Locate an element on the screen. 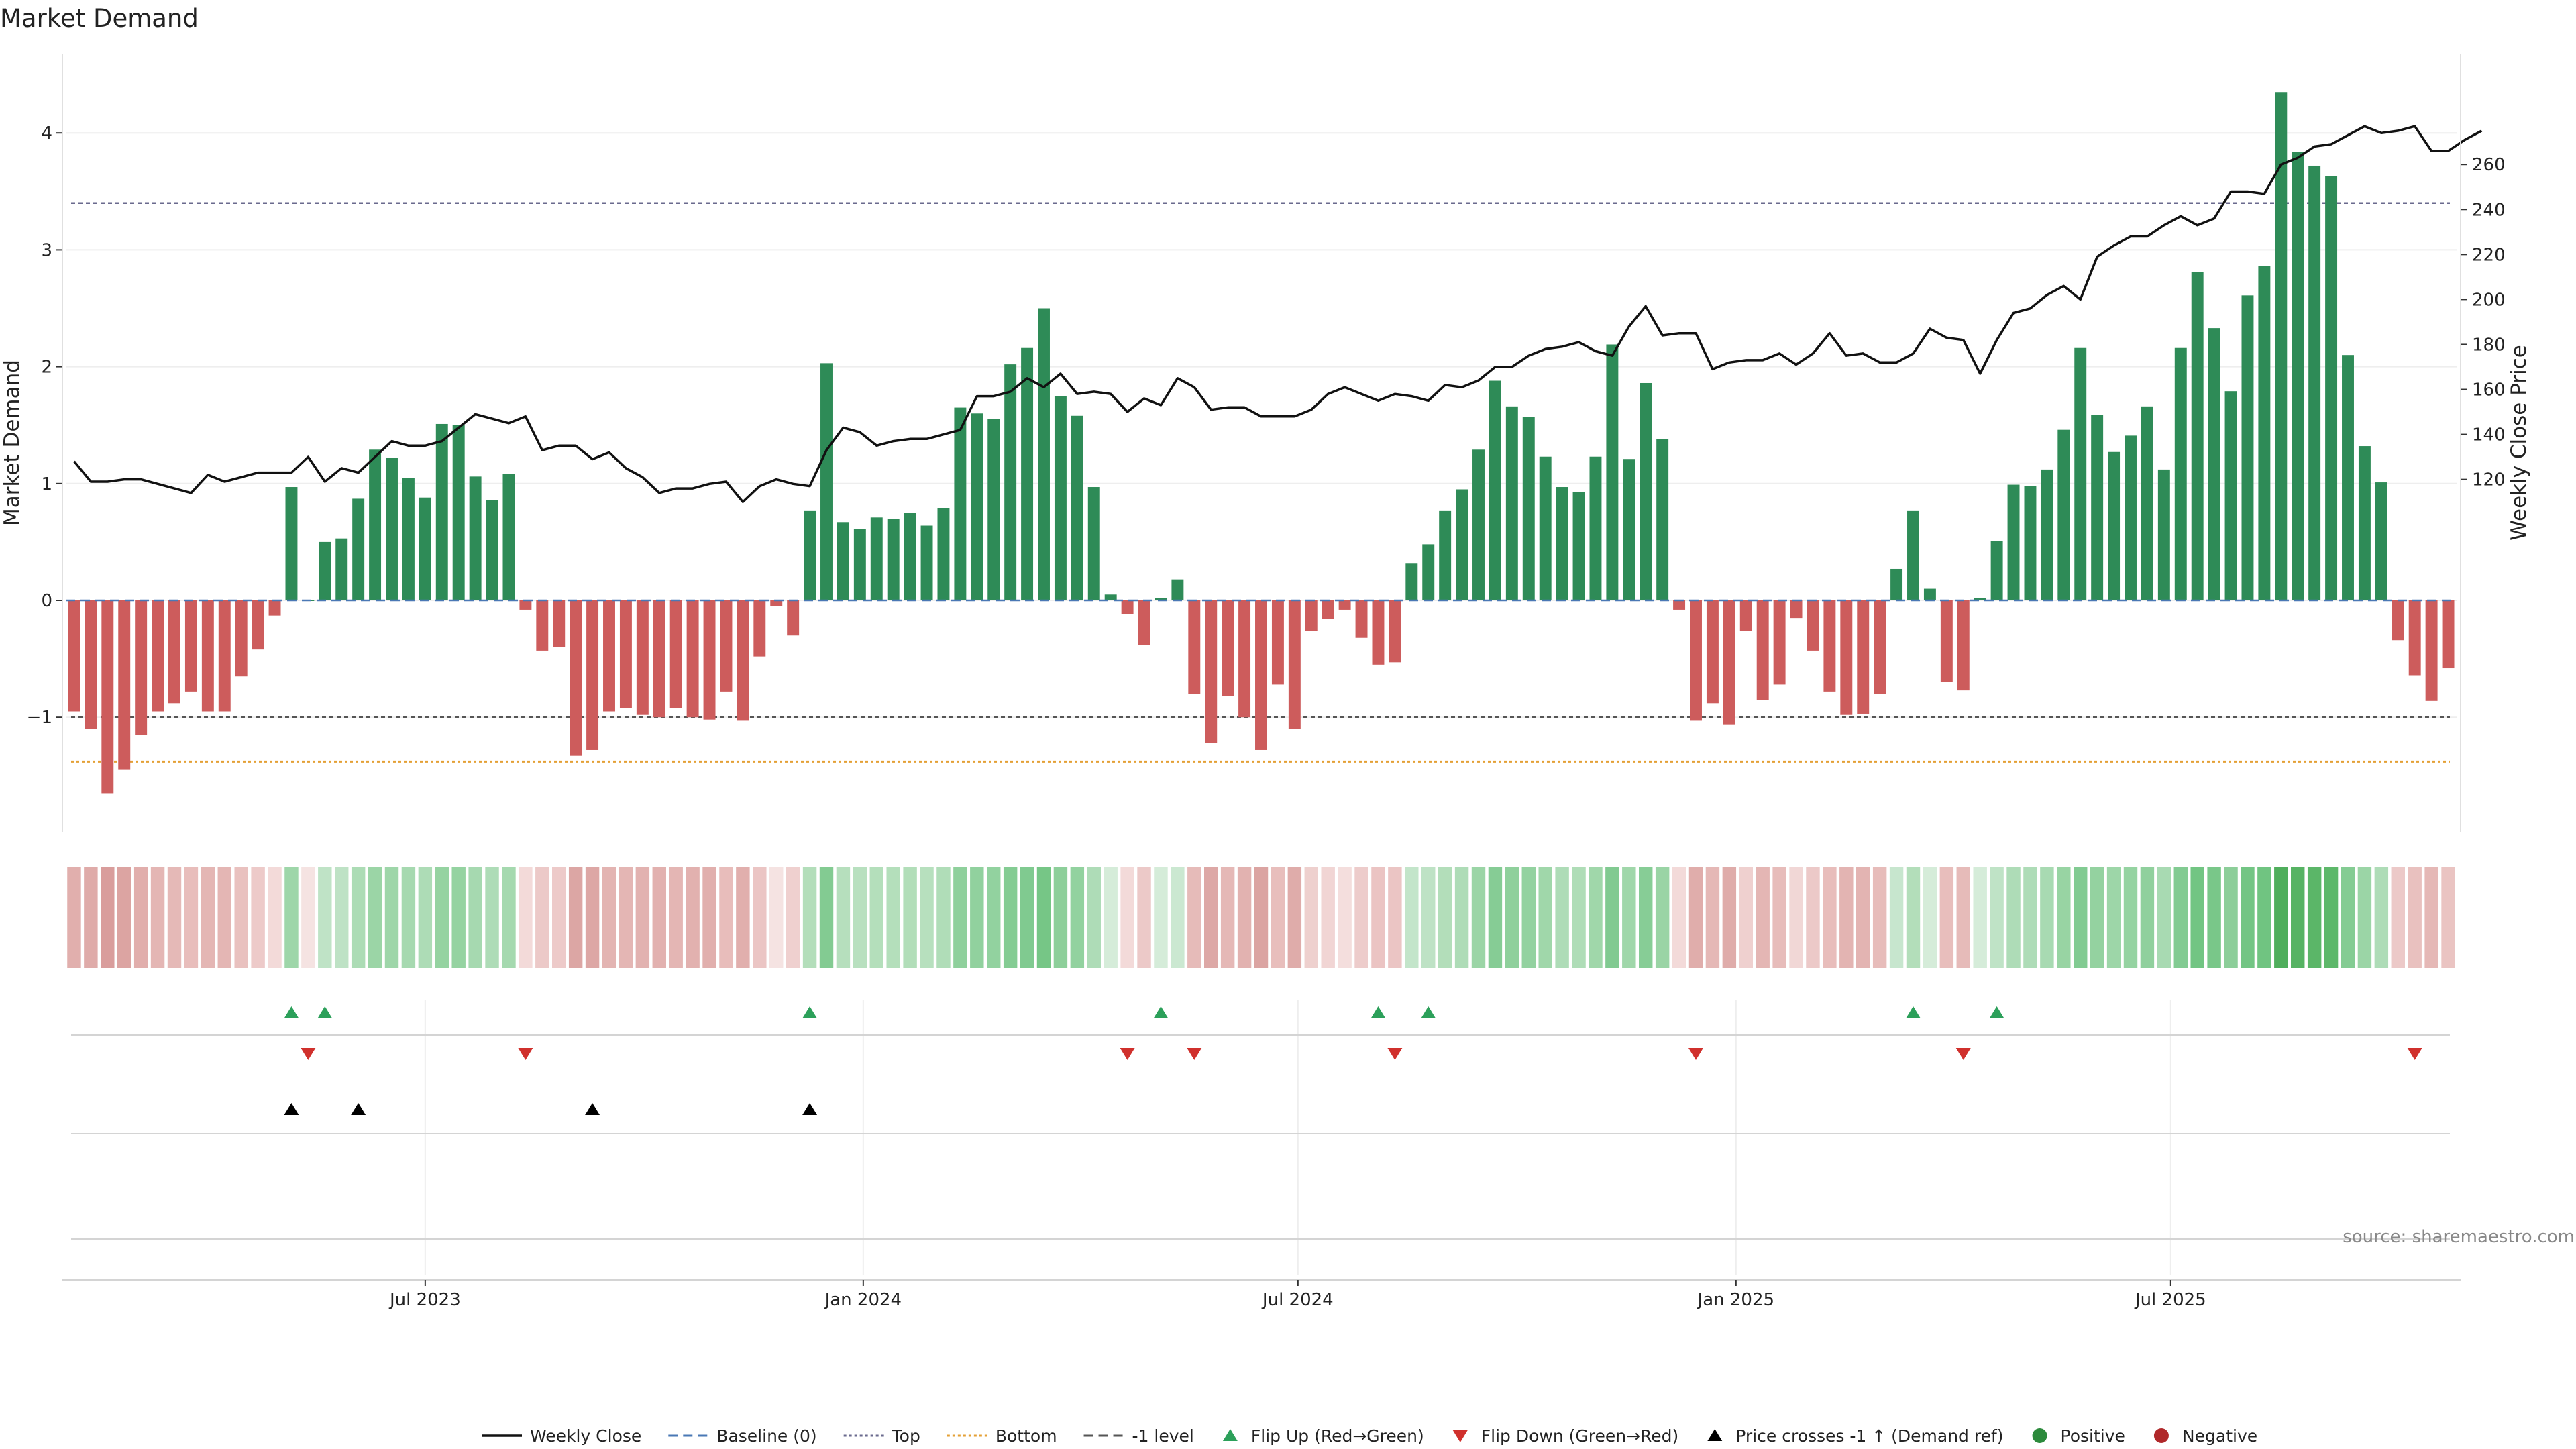 This screenshot has width=2576, height=1449. left-tick-label: 3 is located at coordinates (46, 250).